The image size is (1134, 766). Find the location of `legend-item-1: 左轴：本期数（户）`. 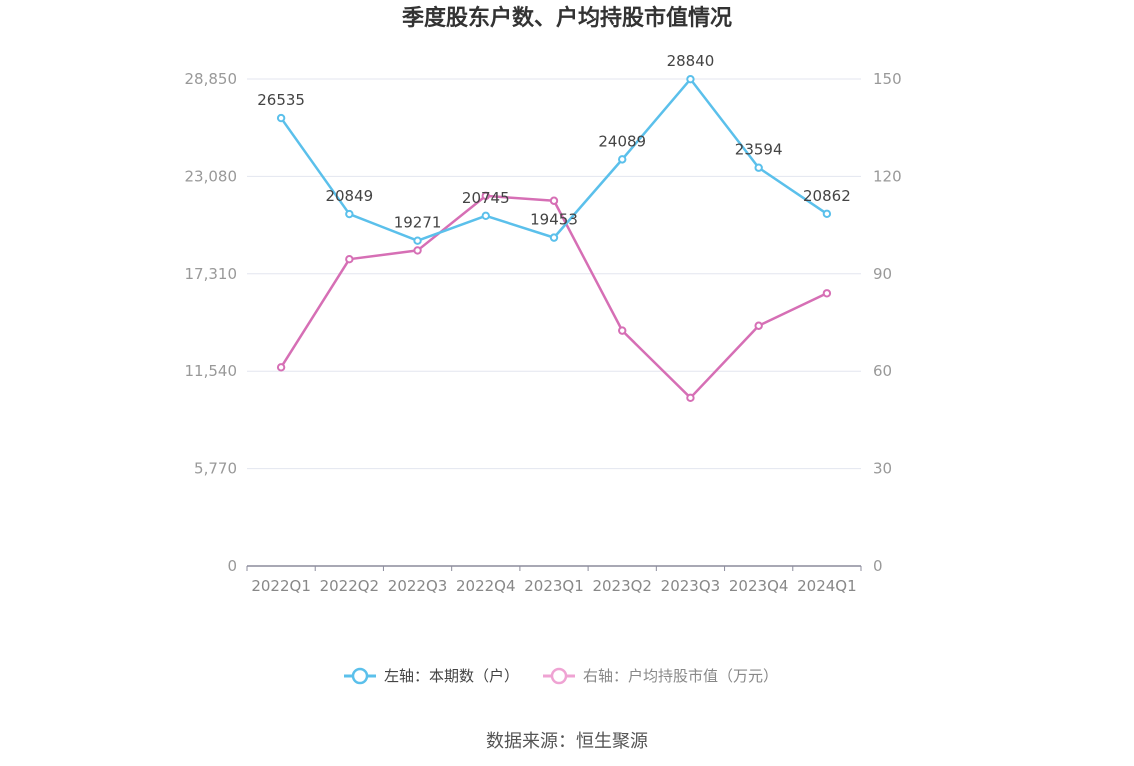

legend-item-1: 左轴：本期数（户） is located at coordinates (431, 676).